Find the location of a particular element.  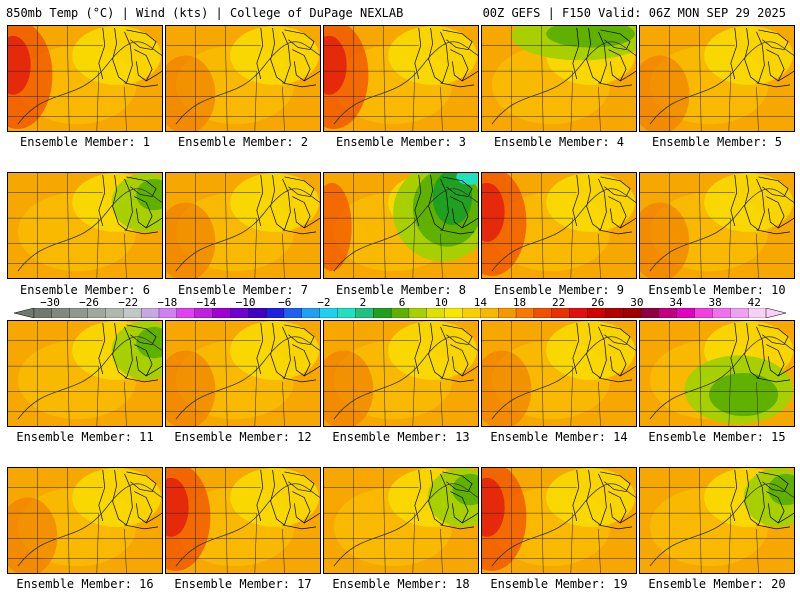

member-caption-19: Ensemble Member: 19 is located at coordinates (559, 584).